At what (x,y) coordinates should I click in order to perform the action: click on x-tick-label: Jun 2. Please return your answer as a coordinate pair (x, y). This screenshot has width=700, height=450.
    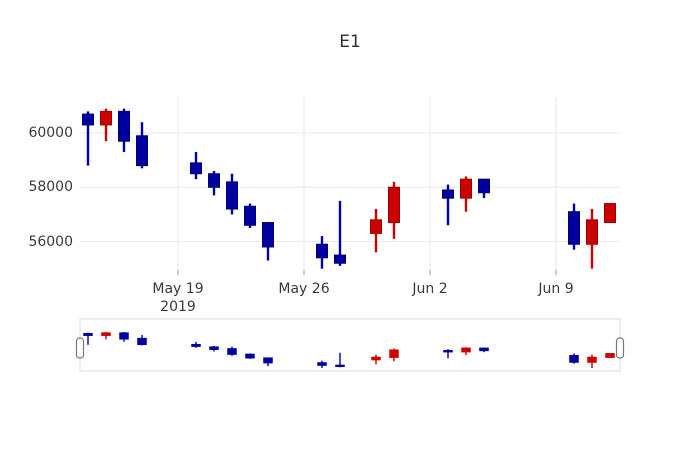
    Looking at the image, I should click on (430, 289).